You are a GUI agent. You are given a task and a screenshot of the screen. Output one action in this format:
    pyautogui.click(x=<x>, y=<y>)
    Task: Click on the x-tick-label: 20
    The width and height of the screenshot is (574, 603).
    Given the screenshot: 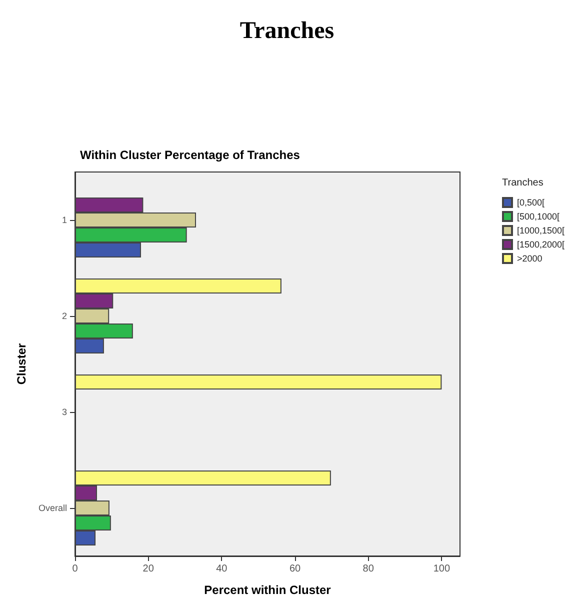 What is the action you would take?
    pyautogui.click(x=148, y=569)
    